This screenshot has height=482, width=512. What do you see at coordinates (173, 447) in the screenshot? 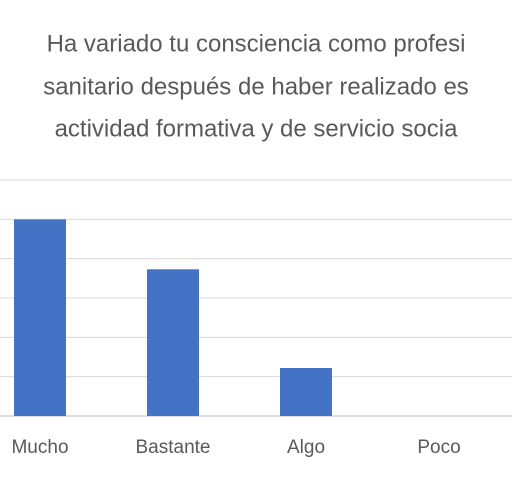
I see `x-tick-label: Bastante` at bounding box center [173, 447].